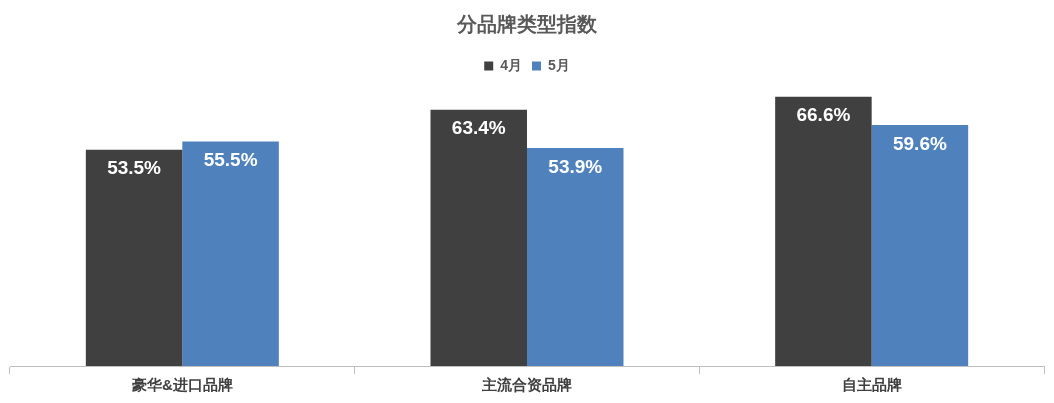 This screenshot has height=403, width=1054. What do you see at coordinates (134, 168) in the screenshot?
I see `data-label: 53.5%` at bounding box center [134, 168].